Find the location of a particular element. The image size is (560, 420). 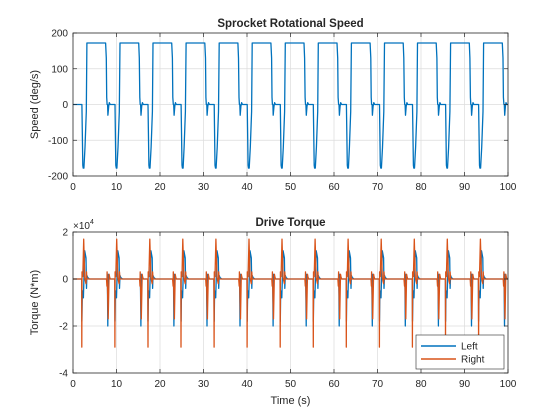

torque-x-axis-label: Time (s) is located at coordinates (291, 401).